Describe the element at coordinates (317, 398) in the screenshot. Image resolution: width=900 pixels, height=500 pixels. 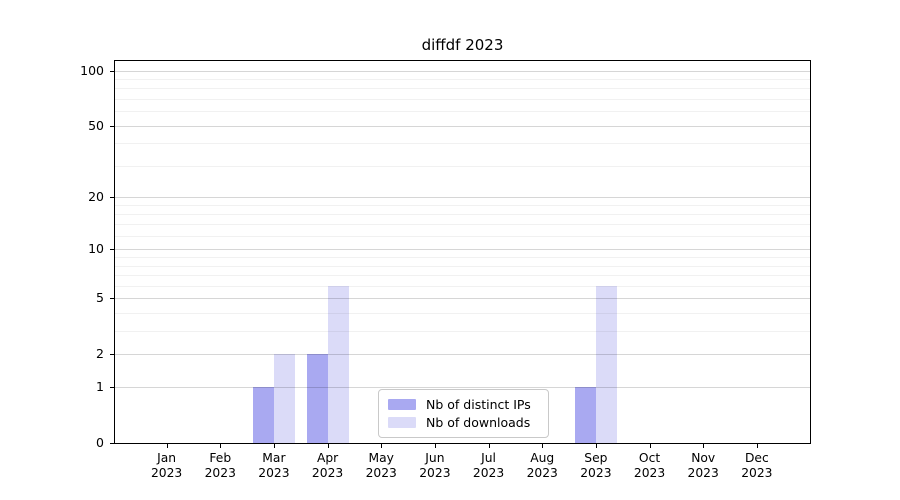
I see `bar-apr-ips` at that location.